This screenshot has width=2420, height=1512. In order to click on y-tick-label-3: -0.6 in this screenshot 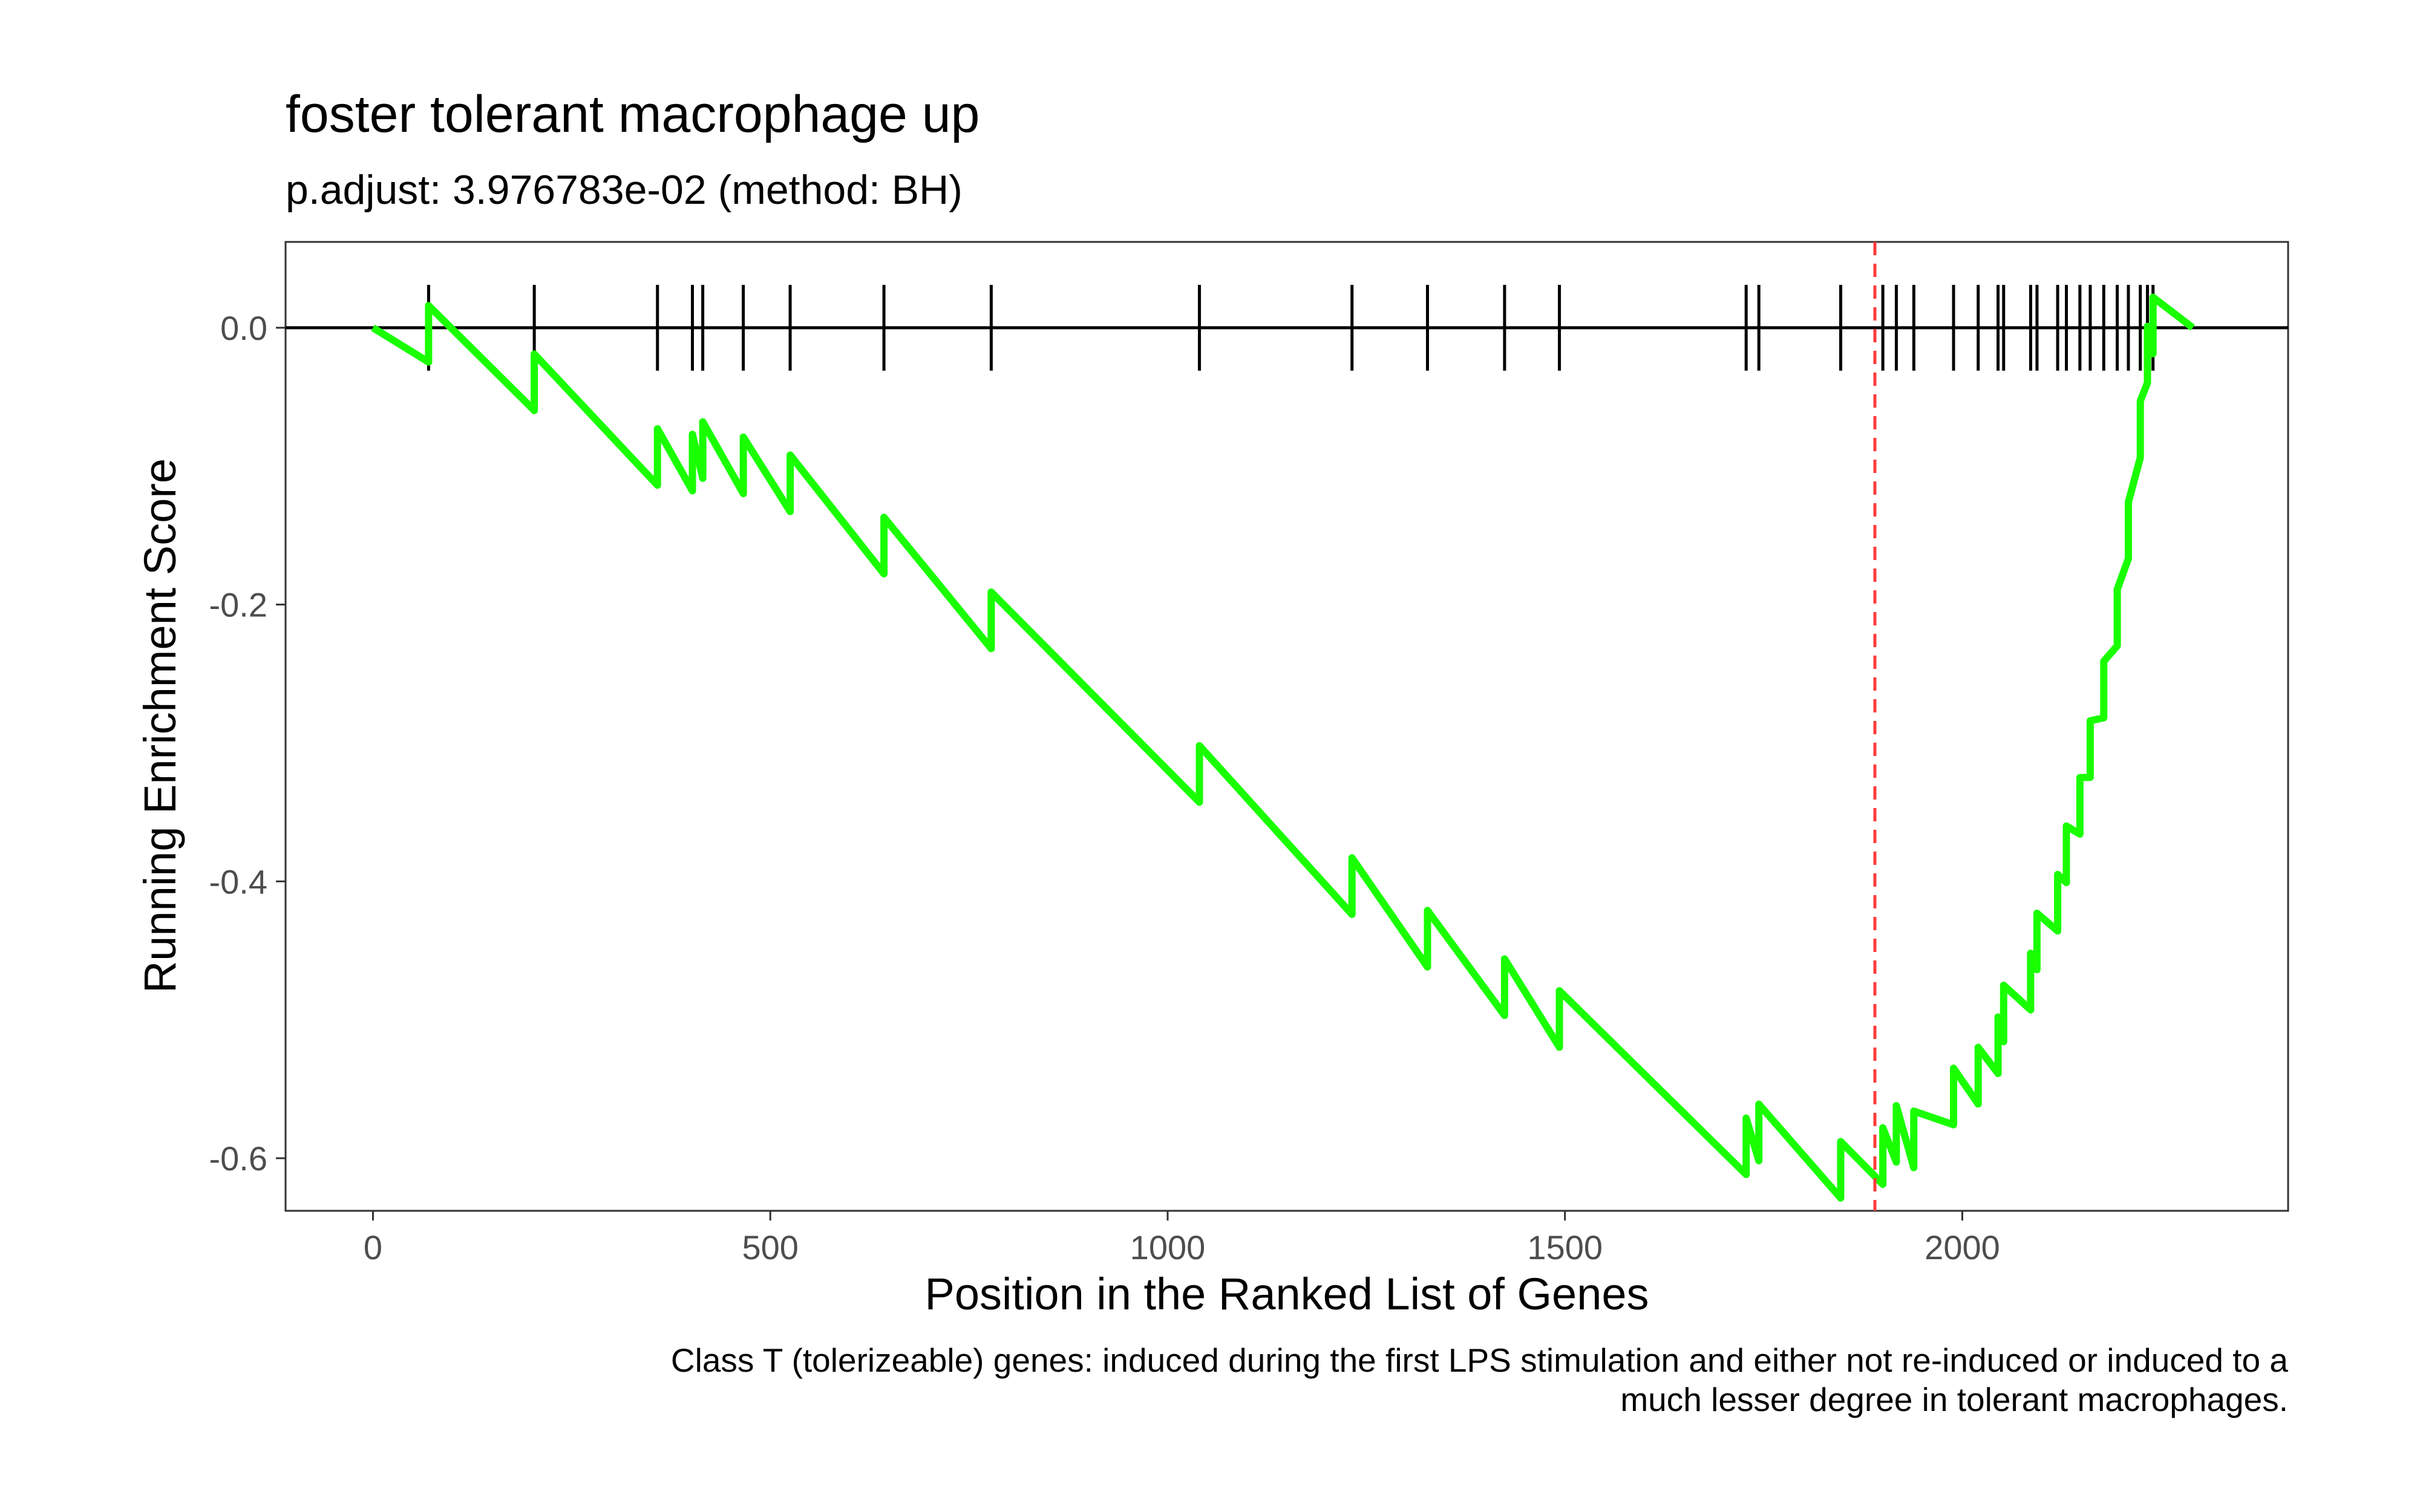, I will do `click(238, 1158)`.